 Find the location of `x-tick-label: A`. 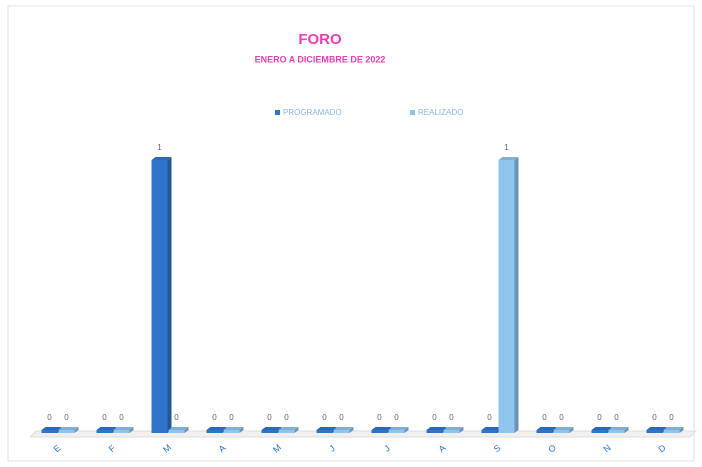

x-tick-label: A is located at coordinates (442, 449).